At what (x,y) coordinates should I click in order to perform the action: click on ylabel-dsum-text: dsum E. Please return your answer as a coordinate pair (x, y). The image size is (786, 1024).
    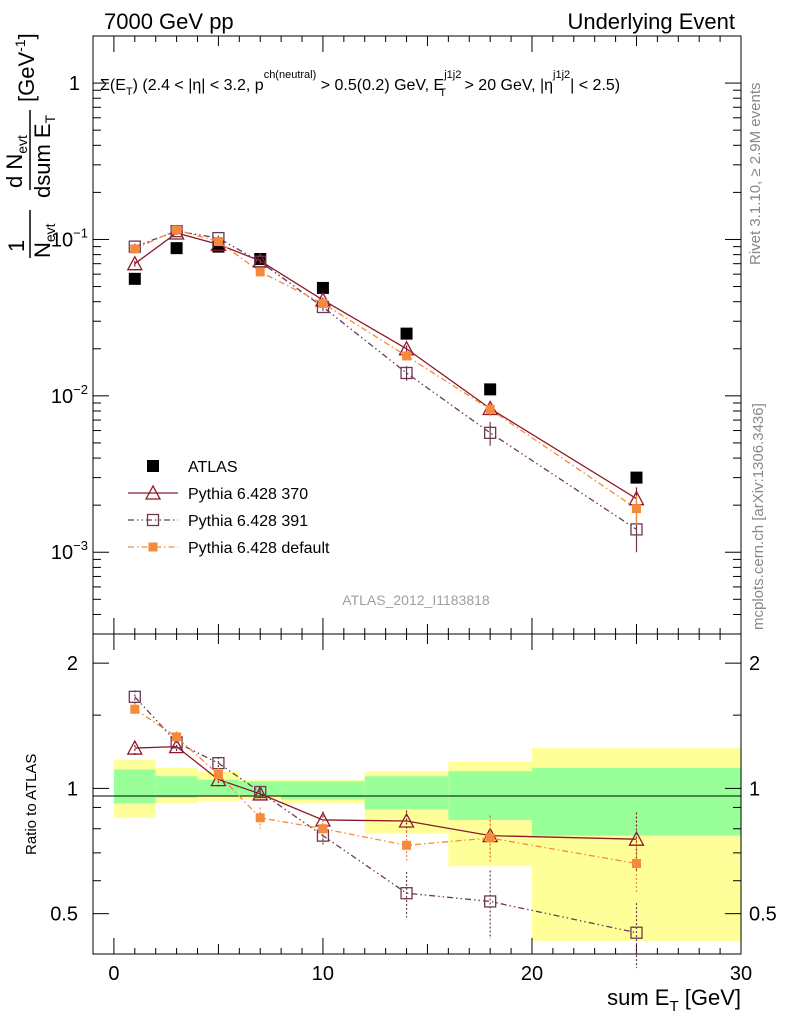
    Looking at the image, I should click on (42, 160).